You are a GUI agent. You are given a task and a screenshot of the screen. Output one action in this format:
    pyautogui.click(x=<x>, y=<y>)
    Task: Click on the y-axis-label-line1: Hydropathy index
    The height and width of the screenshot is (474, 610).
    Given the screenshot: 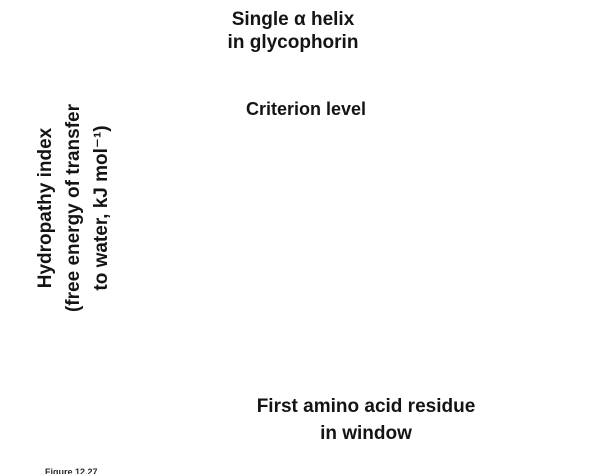 What is the action you would take?
    pyautogui.click(x=45, y=208)
    